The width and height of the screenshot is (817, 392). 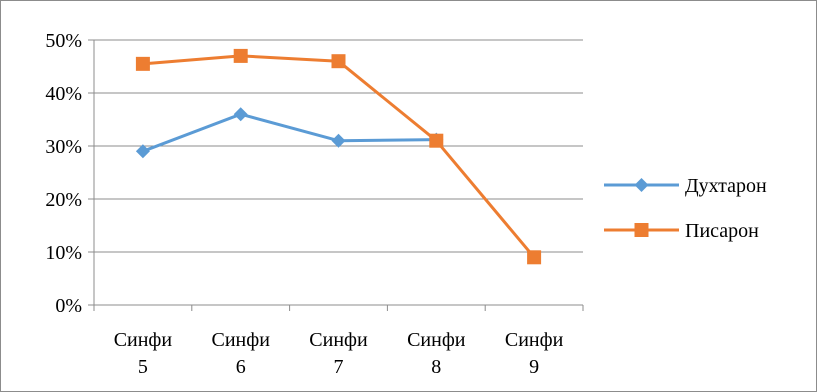 I want to click on y-tick-label: 30%, so click(x=63, y=147).